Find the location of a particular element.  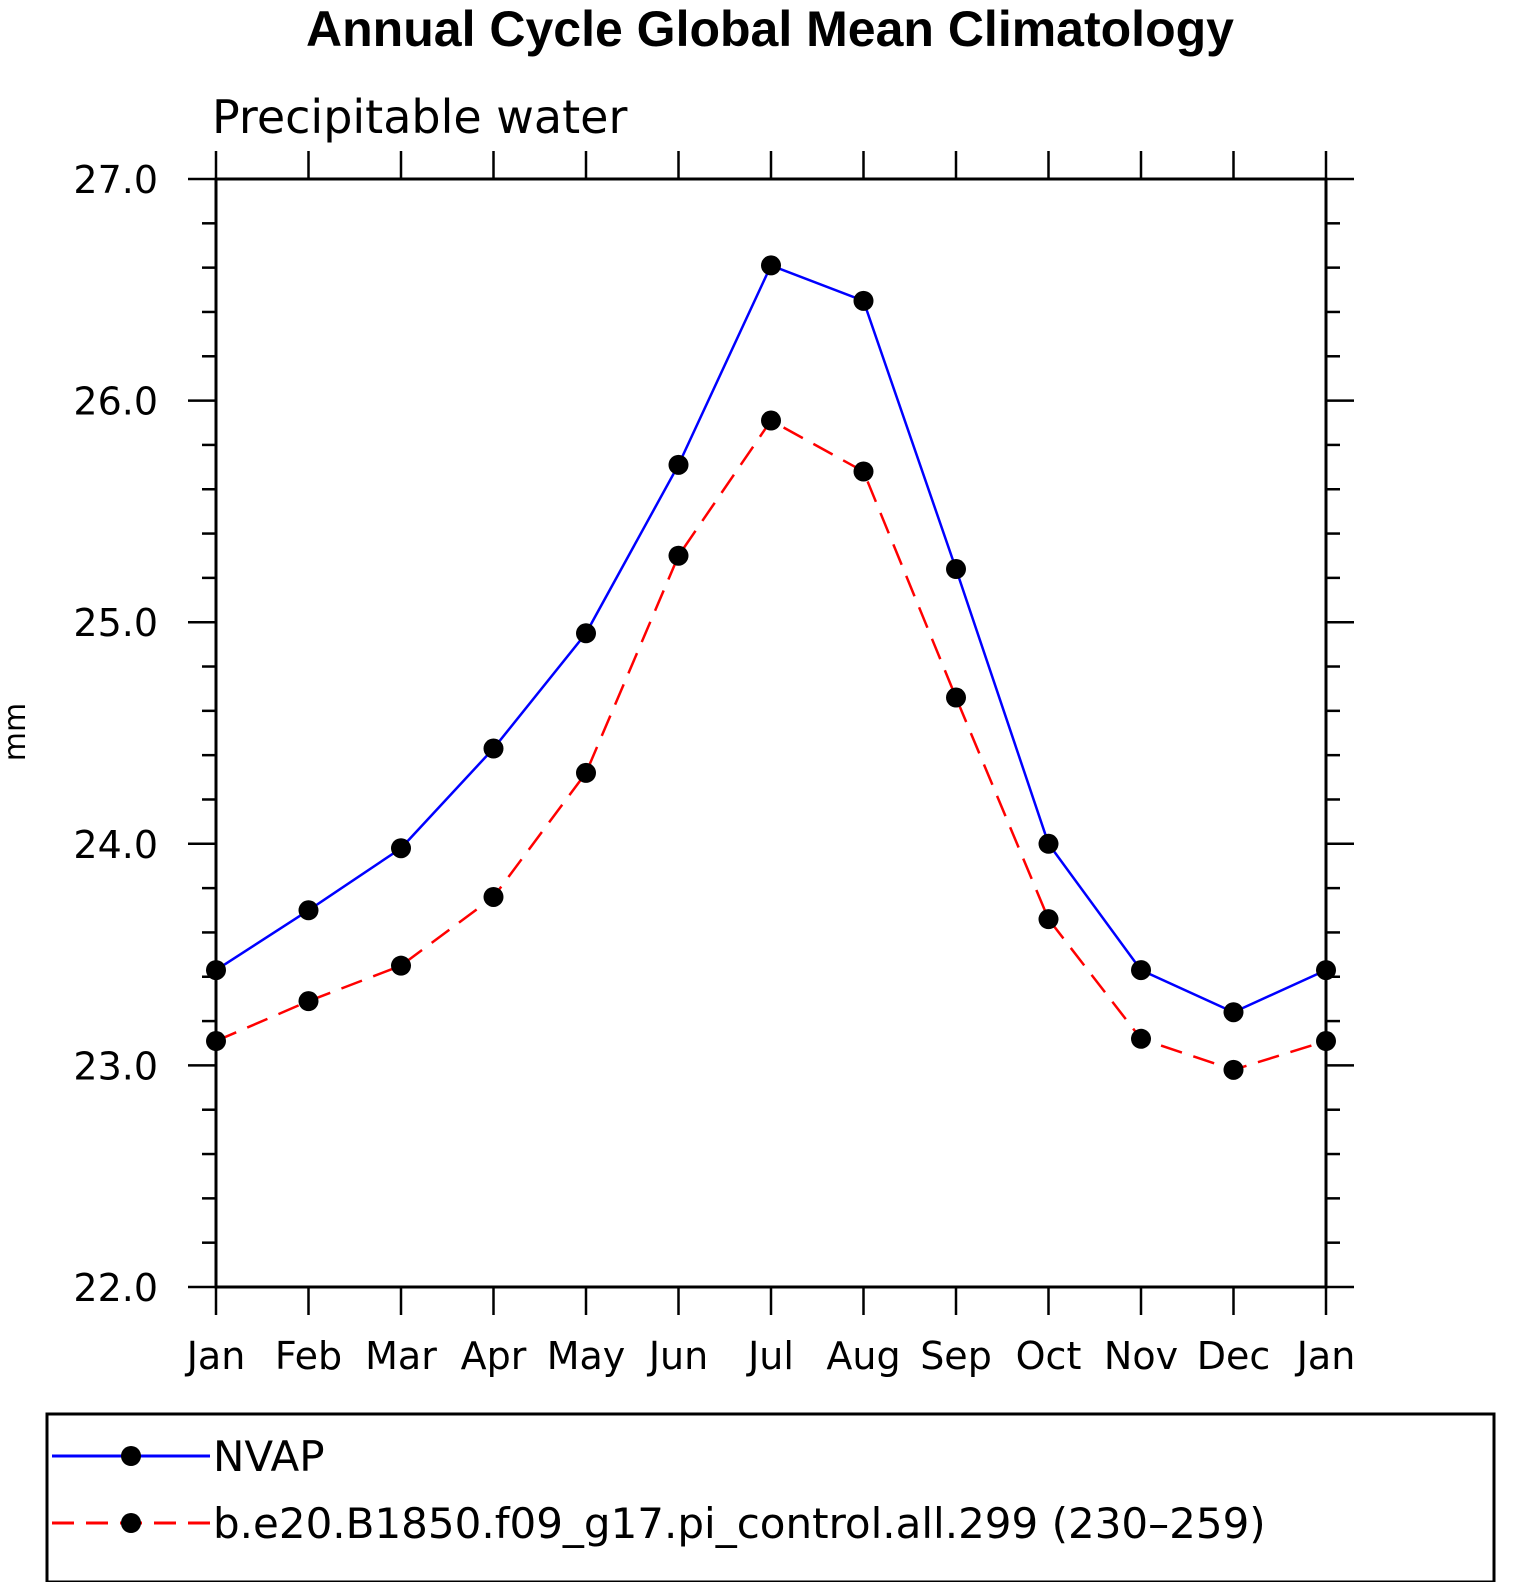

x-tick-label: Jul is located at coordinates (770, 1356).